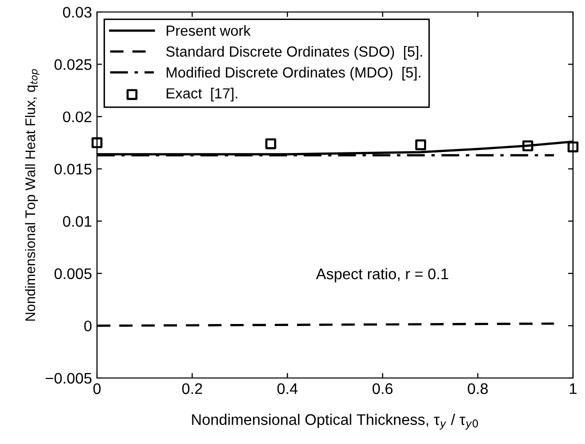 This screenshot has height=444, width=585. Describe the element at coordinates (77, 12) in the screenshot. I see `y-tick-label: 0.03` at that location.